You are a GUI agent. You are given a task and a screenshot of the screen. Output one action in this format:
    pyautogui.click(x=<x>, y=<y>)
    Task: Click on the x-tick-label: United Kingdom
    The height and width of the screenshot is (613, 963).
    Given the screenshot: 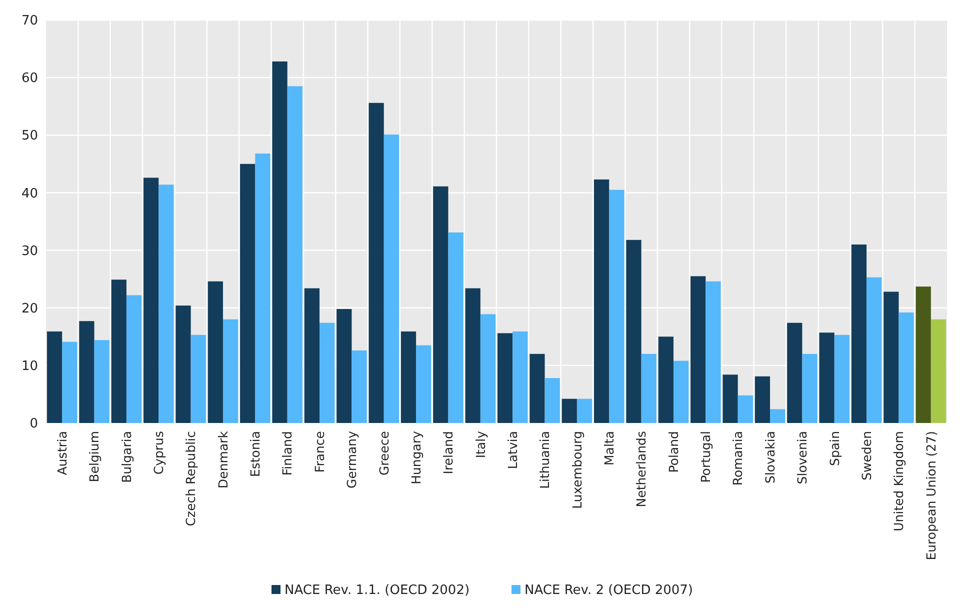 What is the action you would take?
    pyautogui.click(x=898, y=481)
    